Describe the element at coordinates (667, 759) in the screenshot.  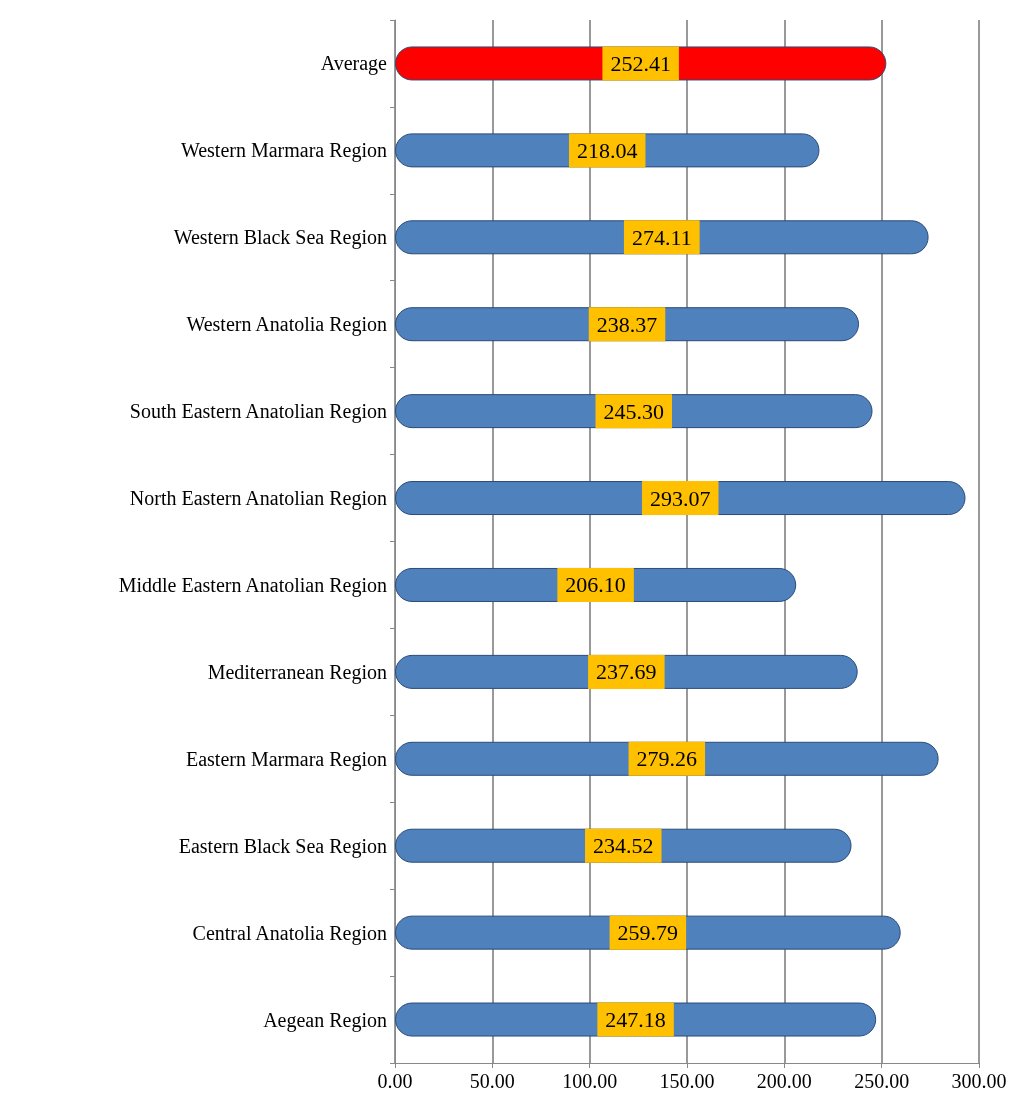
I see `data-label: 279.26` at that location.